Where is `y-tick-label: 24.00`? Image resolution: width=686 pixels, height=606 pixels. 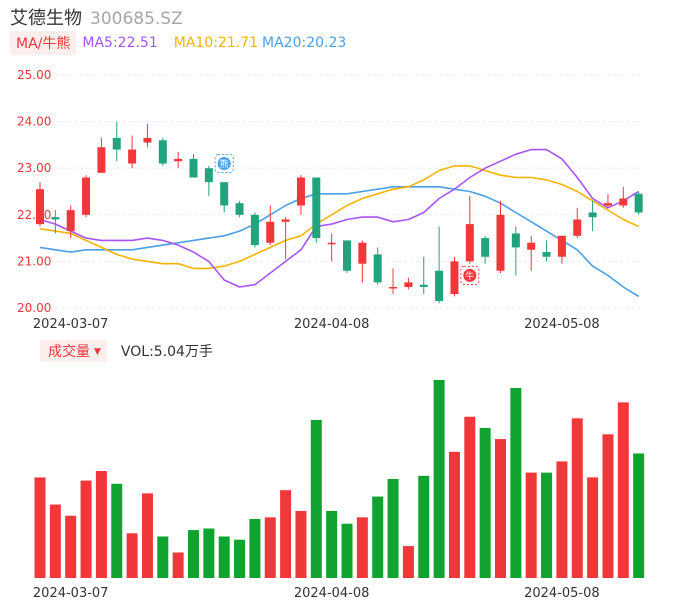 y-tick-label: 24.00 is located at coordinates (34, 122).